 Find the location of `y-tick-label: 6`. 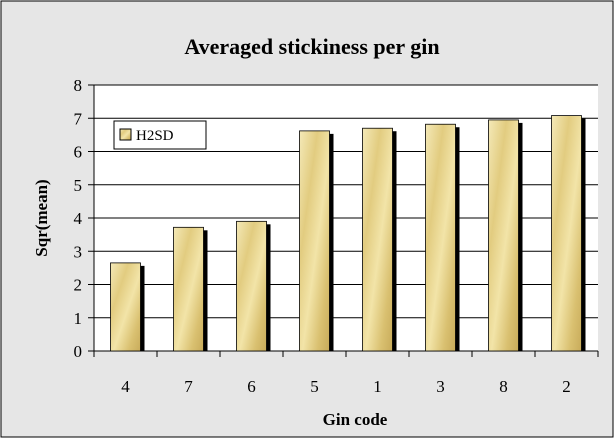

y-tick-label: 6 is located at coordinates (78, 152).